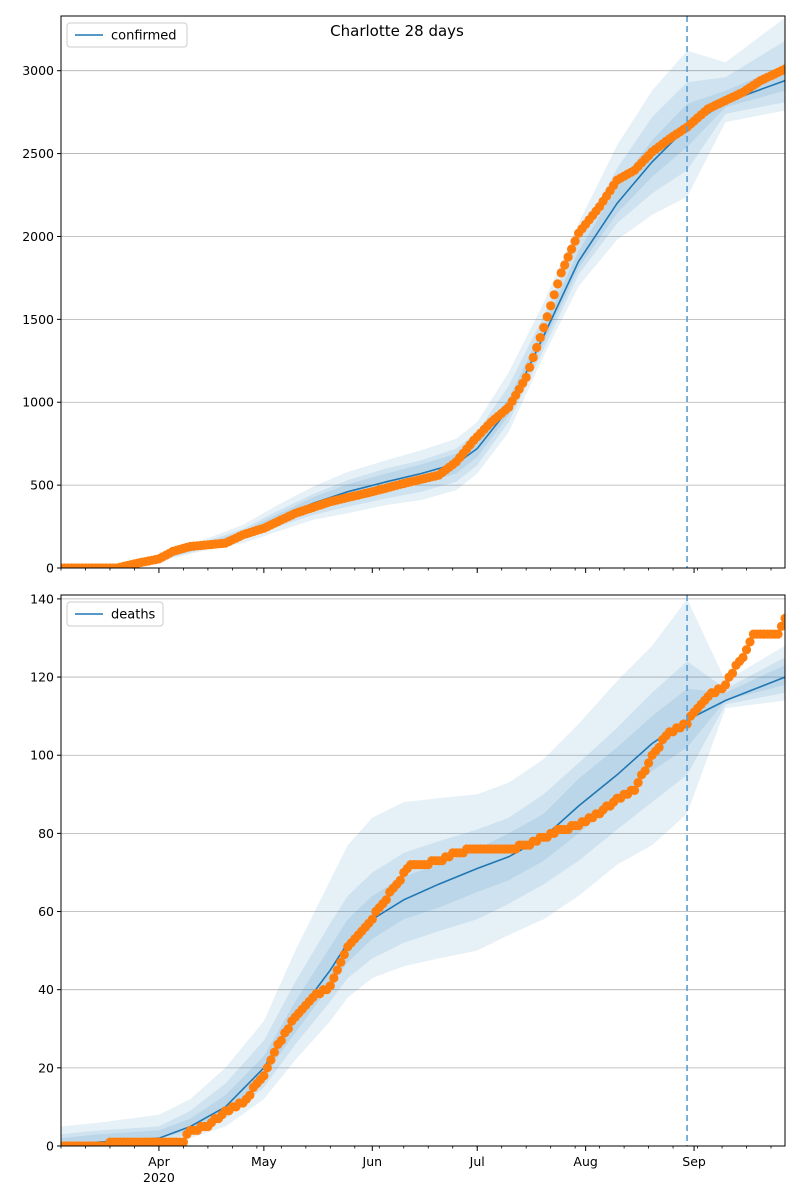 This screenshot has height=1200, width=800. What do you see at coordinates (38, 319) in the screenshot?
I see `y-tick-label: 1500` at bounding box center [38, 319].